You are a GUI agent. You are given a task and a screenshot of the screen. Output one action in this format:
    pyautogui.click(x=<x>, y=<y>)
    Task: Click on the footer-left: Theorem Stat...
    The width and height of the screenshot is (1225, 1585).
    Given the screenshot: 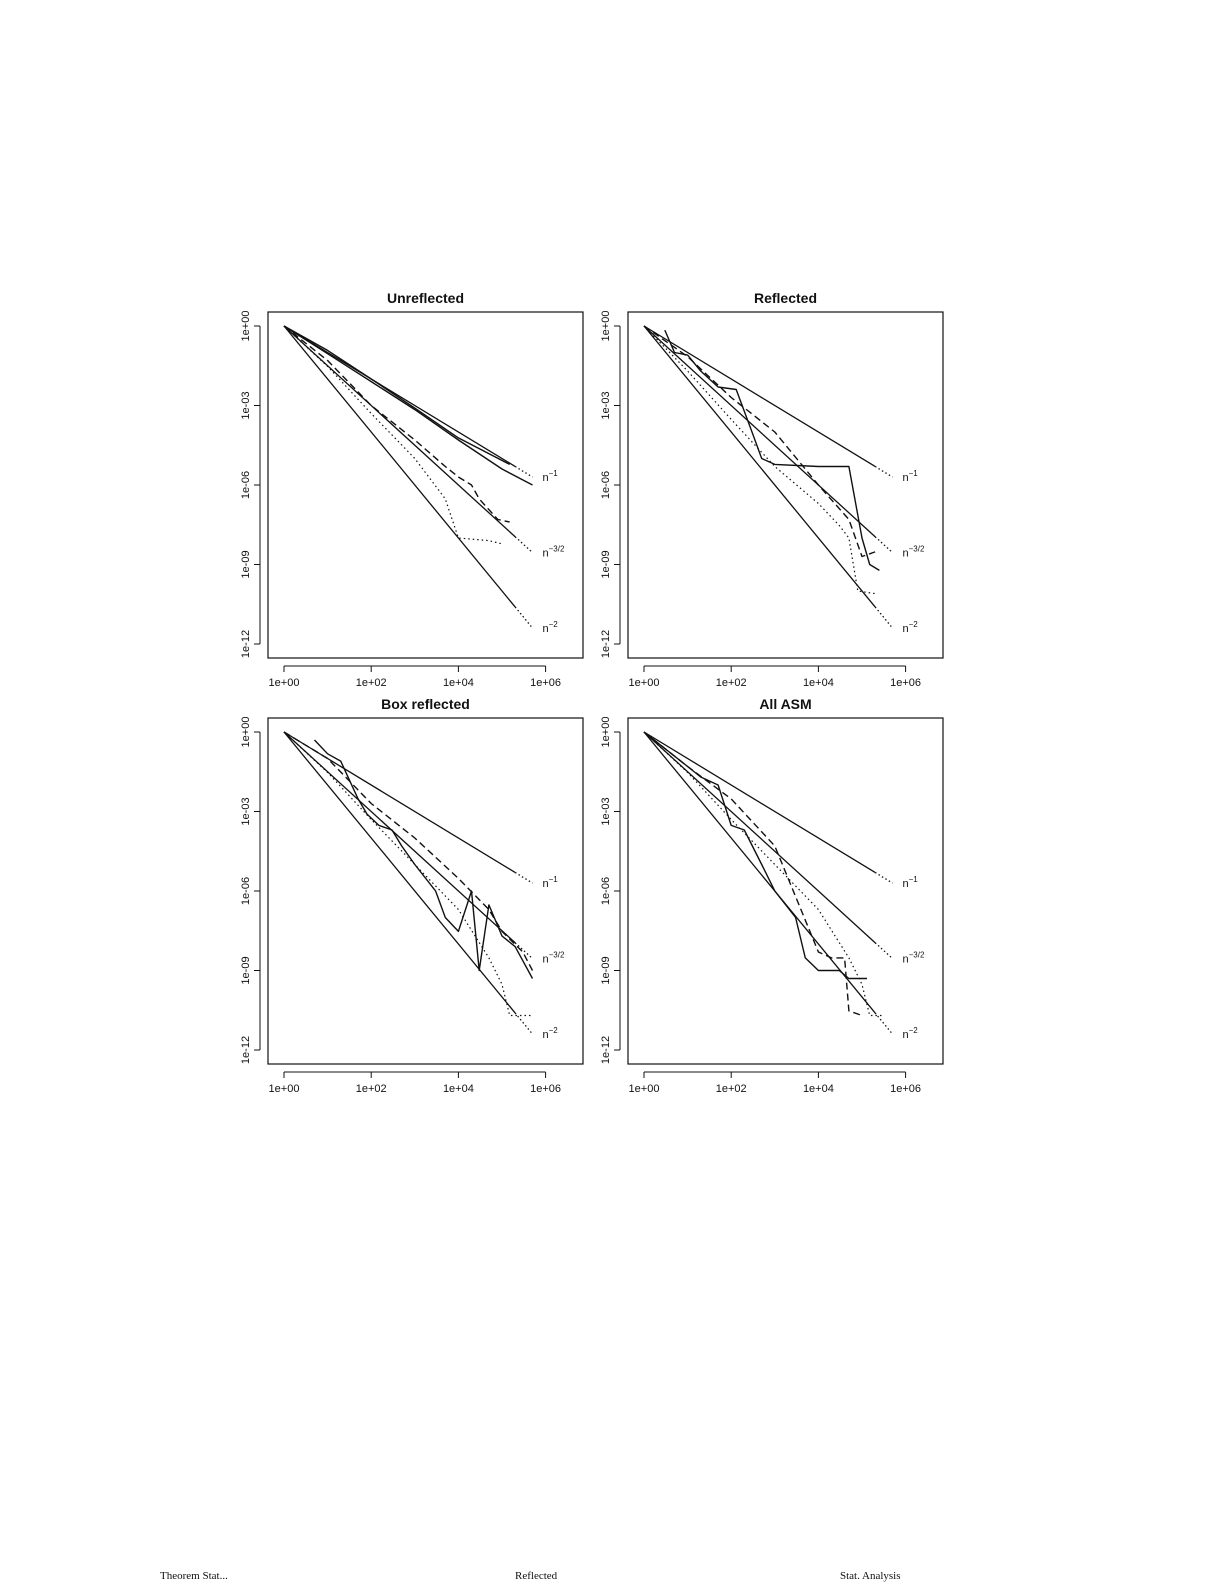 What is the action you would take?
    pyautogui.click(x=194, y=1576)
    